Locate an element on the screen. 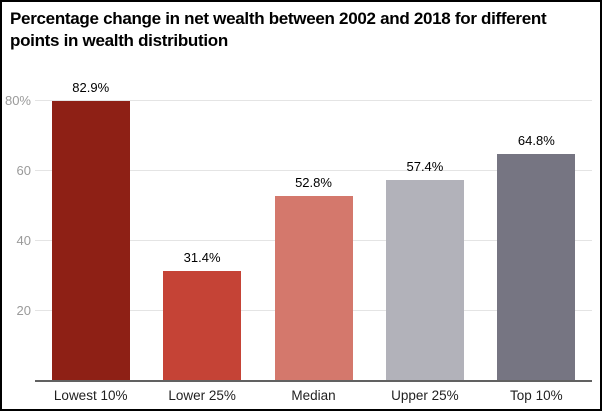 Image resolution: width=602 pixels, height=411 pixels. x-axis-line is located at coordinates (313, 381).